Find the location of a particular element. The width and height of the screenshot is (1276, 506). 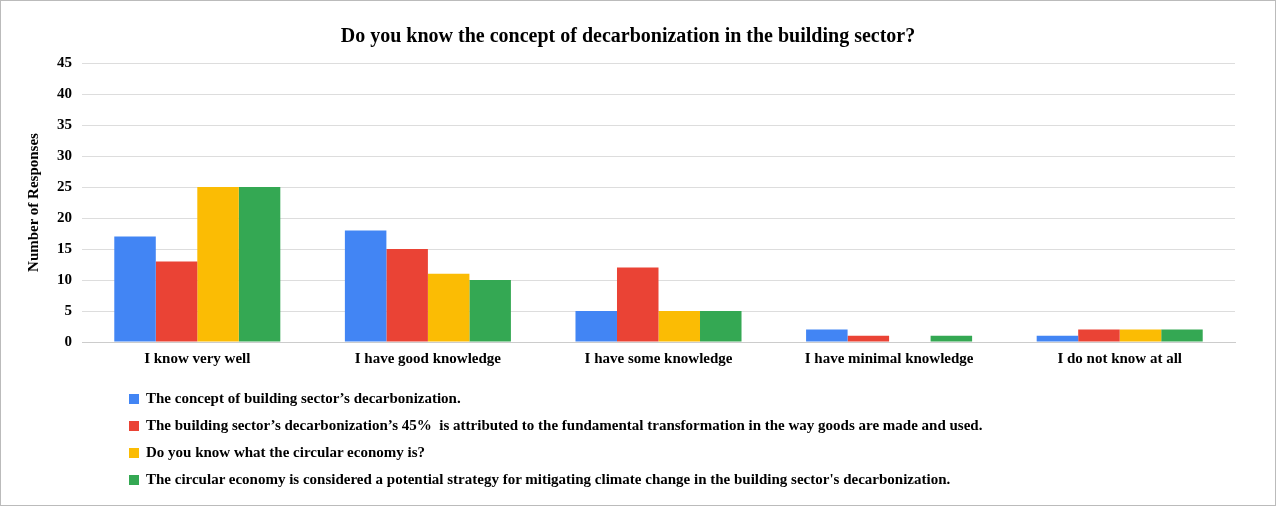

y-tick-label: 15 is located at coordinates (64, 247).